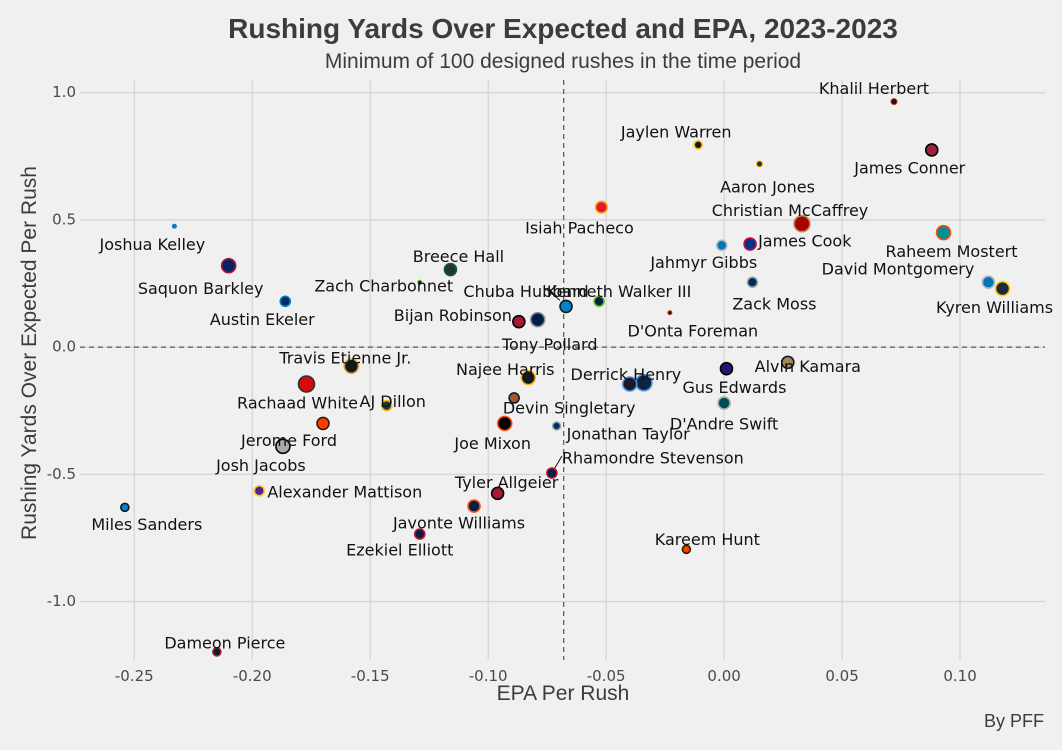 This screenshot has height=750, width=1062. What do you see at coordinates (703, 262) in the screenshot?
I see `point-label-jahmyr-gibbs: Jahmyr Gibbs` at bounding box center [703, 262].